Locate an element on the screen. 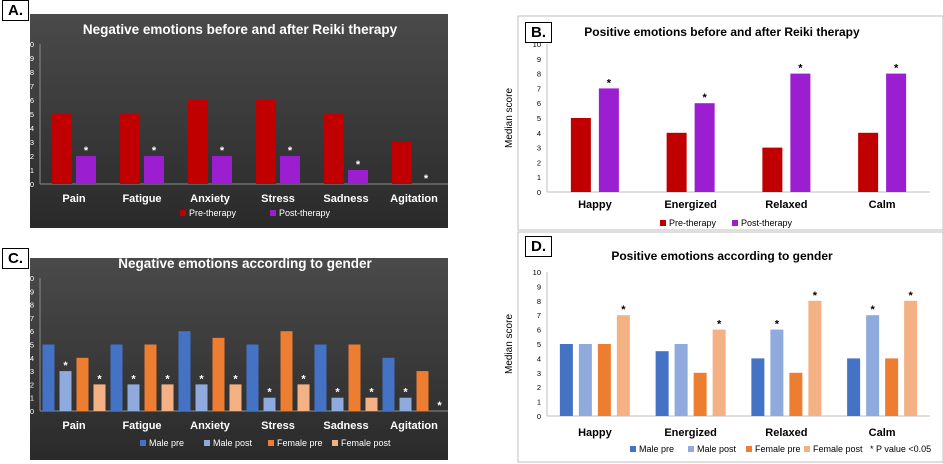 The image size is (943, 464). x-category-label: Pain is located at coordinates (74, 199).